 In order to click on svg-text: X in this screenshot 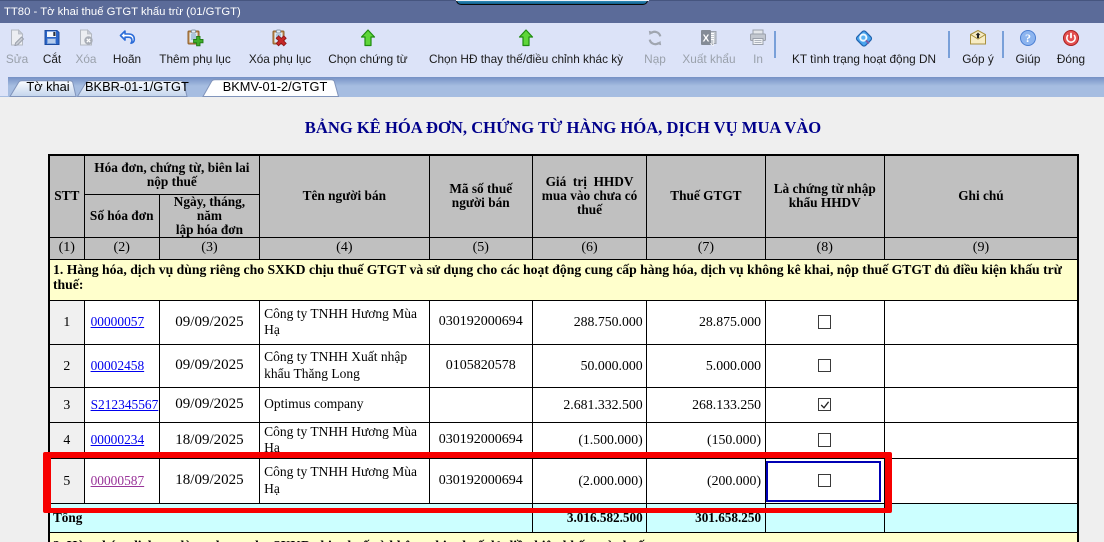, I will do `click(706, 39)`.